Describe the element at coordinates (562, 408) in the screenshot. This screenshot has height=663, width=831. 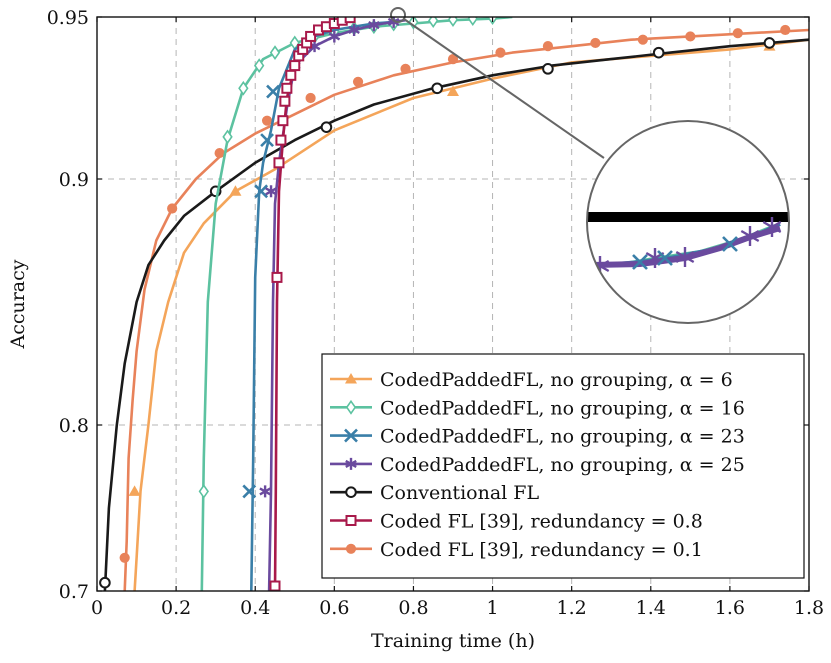
I see `legend-label: CodedPaddedFL, no grouping, α = 16` at that location.